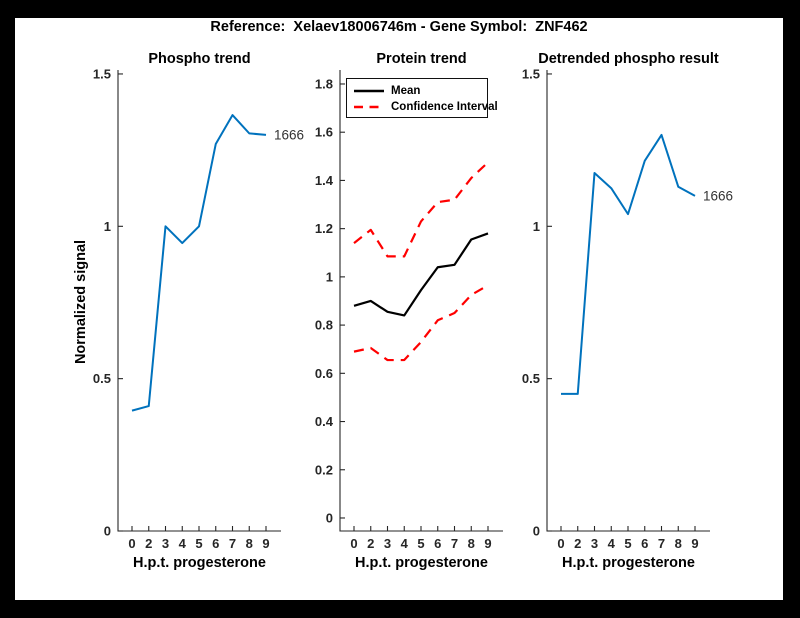 Image resolution: width=800 pixels, height=618 pixels. What do you see at coordinates (421, 563) in the screenshot?
I see `x-axis-label-2: H.p.t. progesterone` at bounding box center [421, 563].